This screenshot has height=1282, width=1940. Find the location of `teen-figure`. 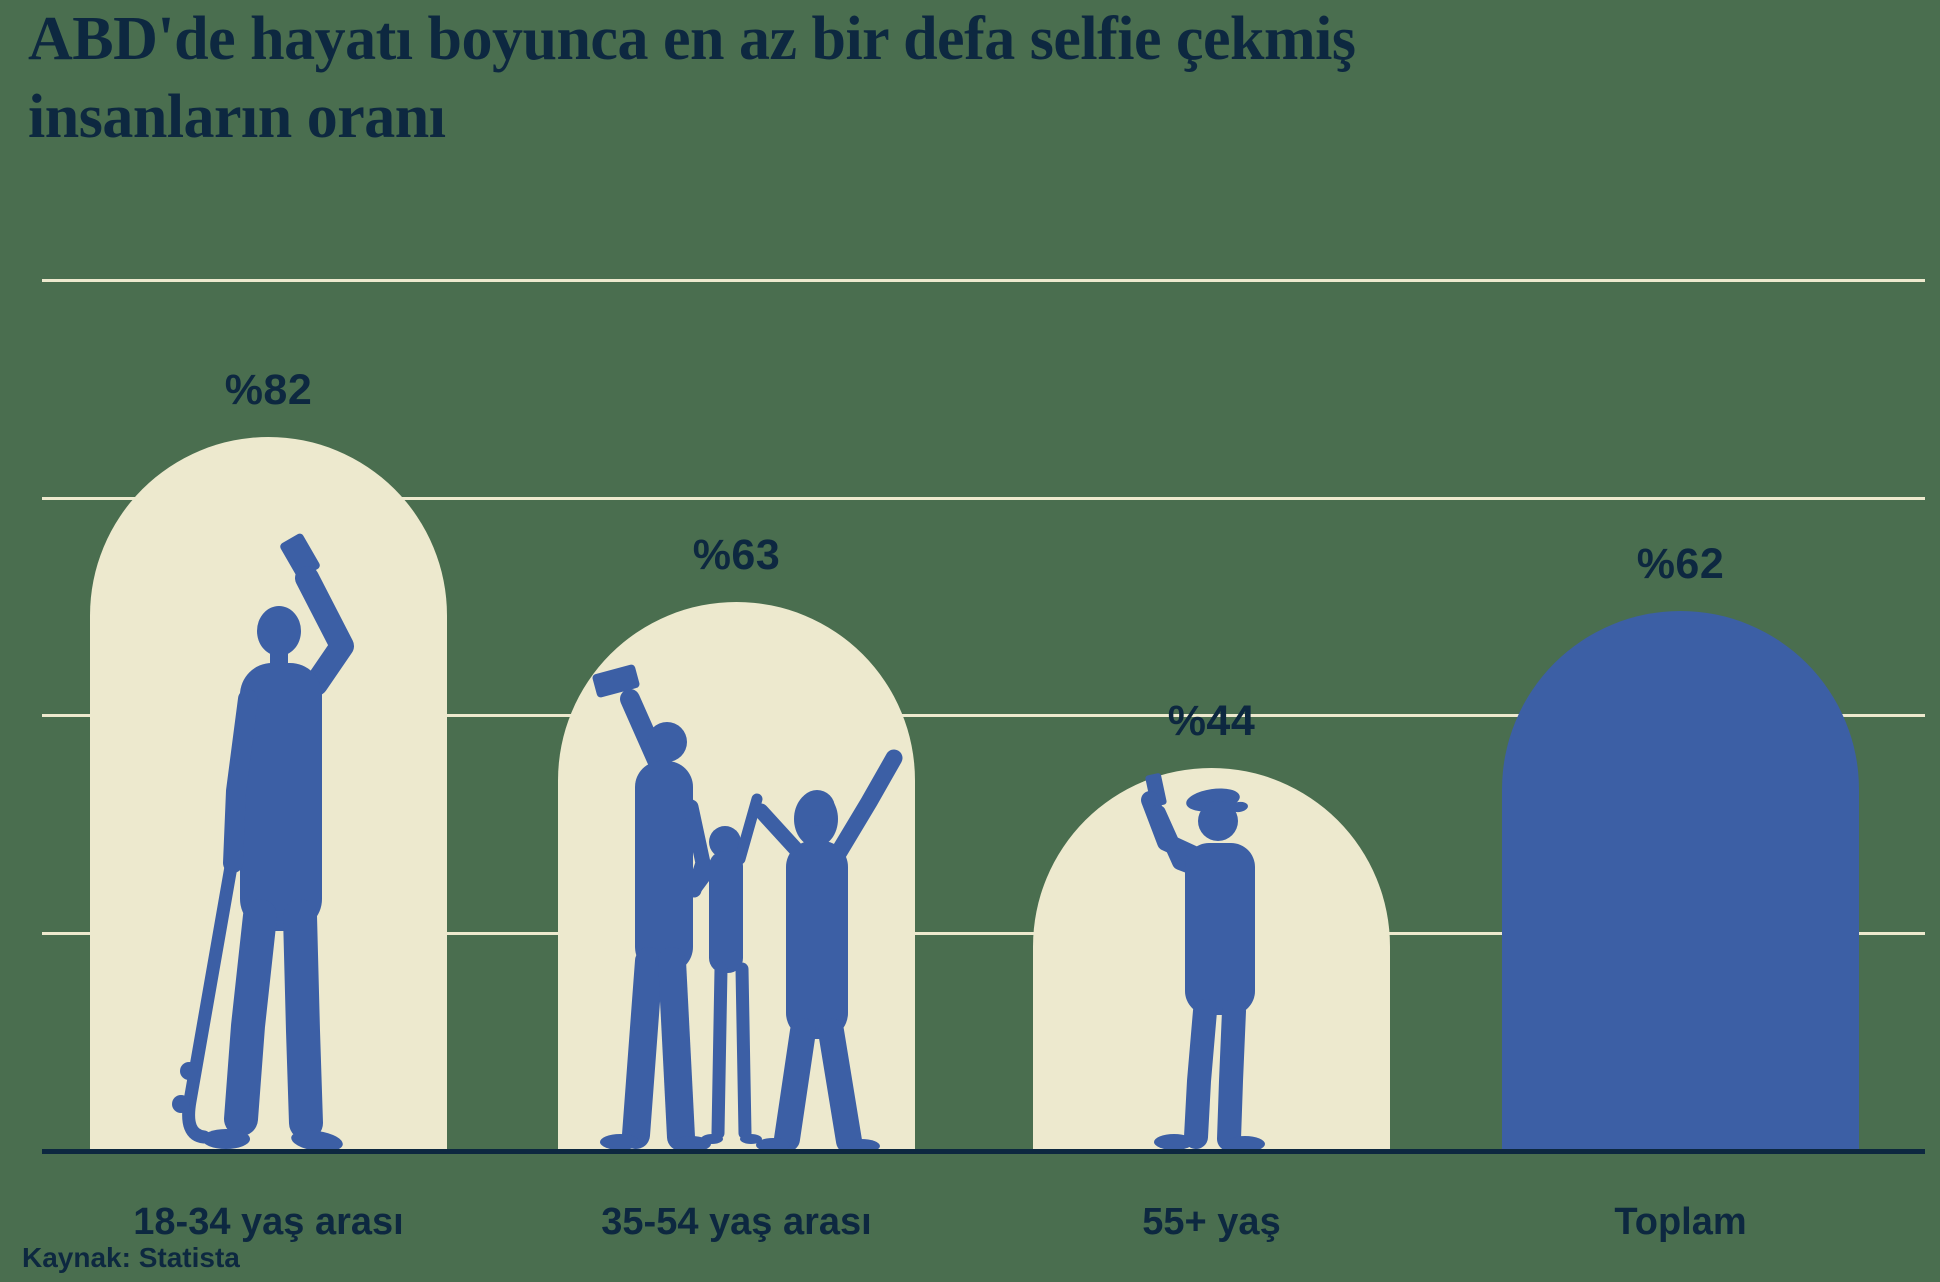

teen-figure is located at coordinates (828, 951).